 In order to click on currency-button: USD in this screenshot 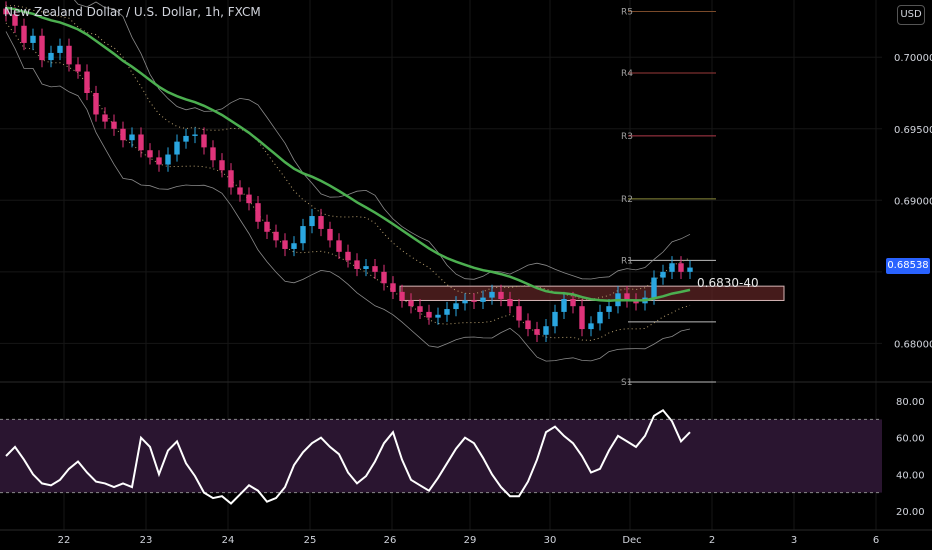, I will do `click(911, 15)`.